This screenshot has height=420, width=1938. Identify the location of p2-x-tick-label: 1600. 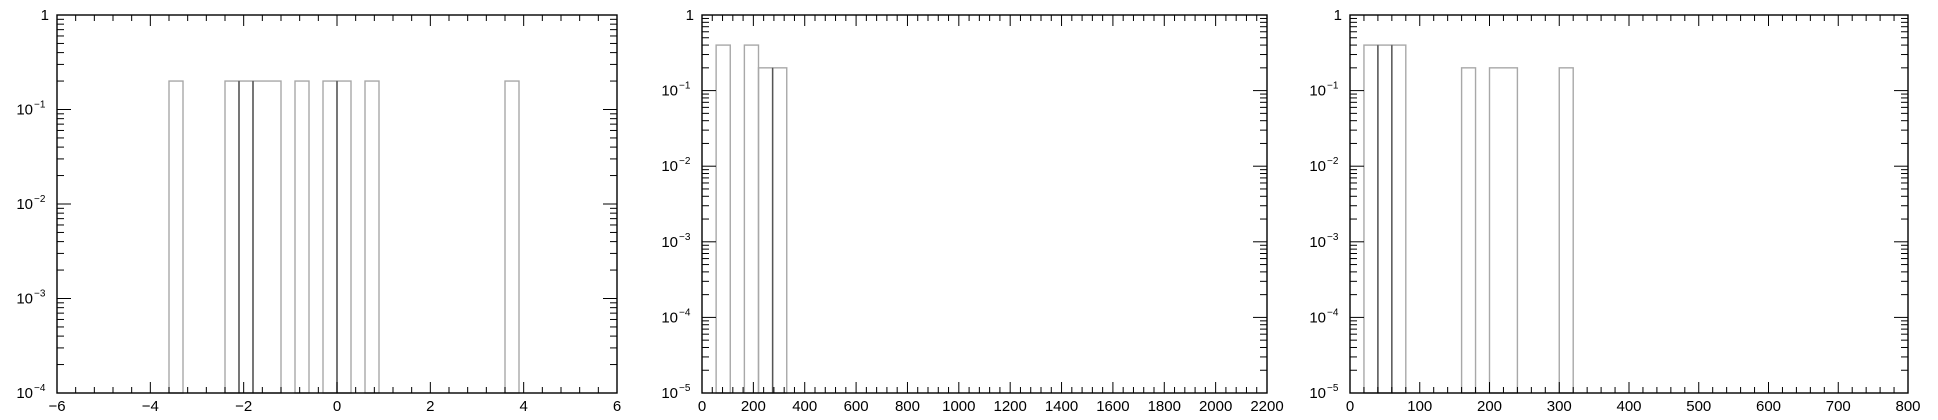
(1112, 406).